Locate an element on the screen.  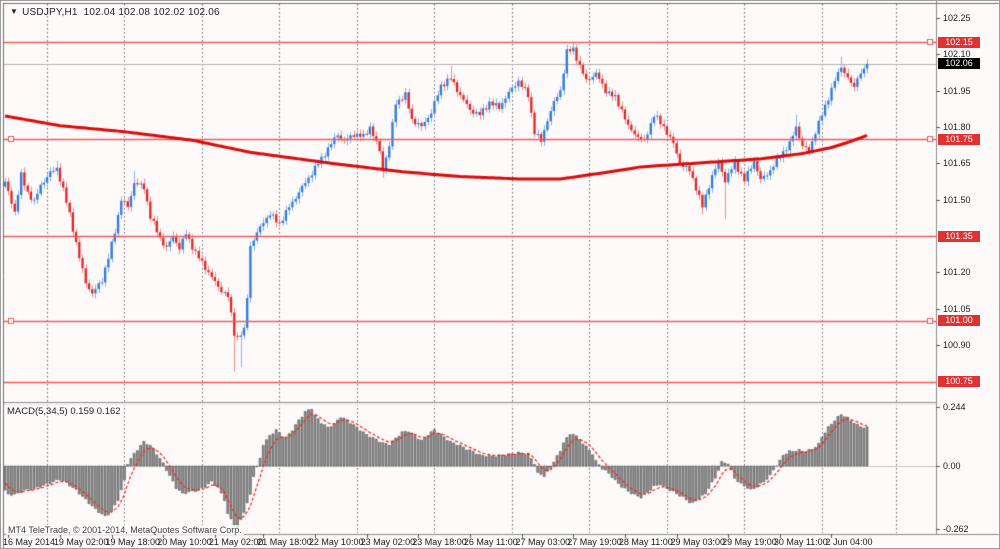
time-axis-label: 20 May 10:00 is located at coordinates (184, 542).